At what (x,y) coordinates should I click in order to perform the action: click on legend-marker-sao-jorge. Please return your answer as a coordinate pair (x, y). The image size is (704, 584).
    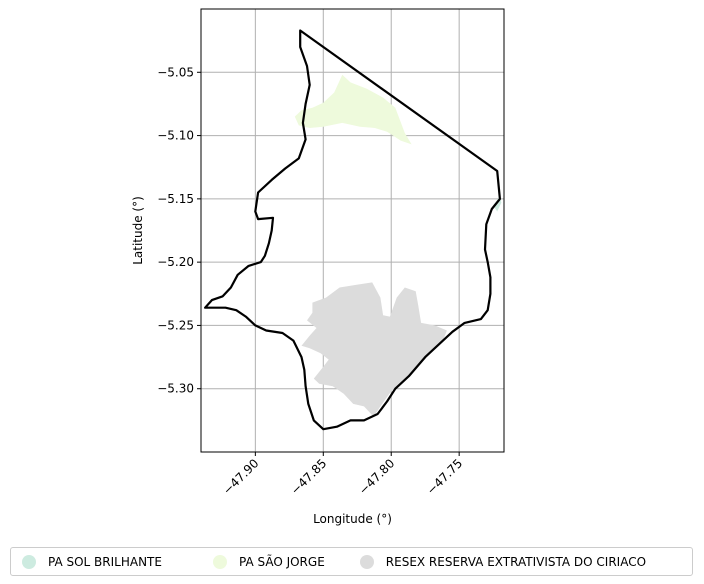
    Looking at the image, I should click on (219, 561).